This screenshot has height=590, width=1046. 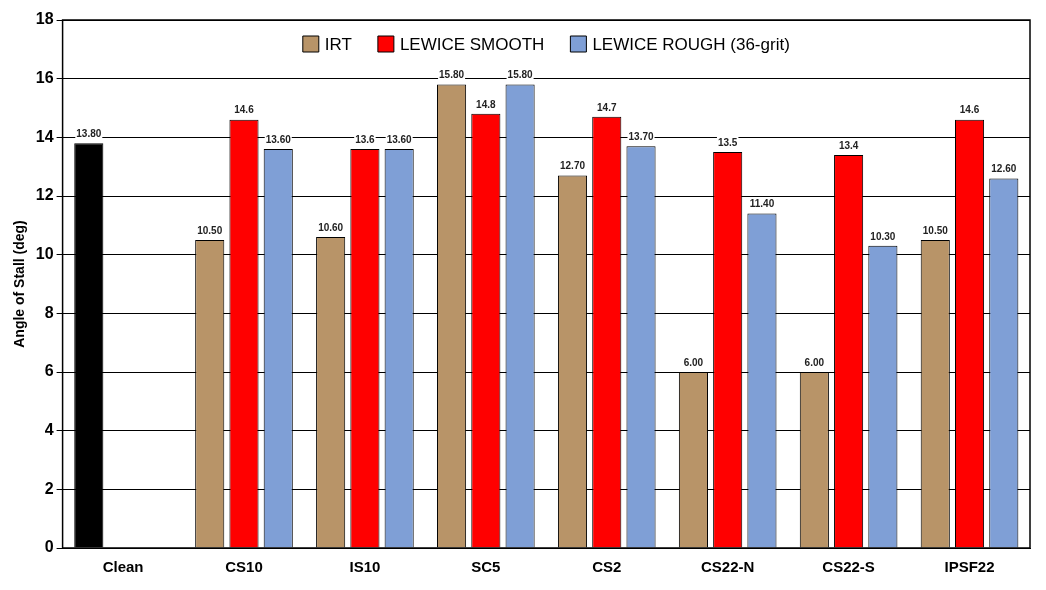 I want to click on data-label: 10.30, so click(x=883, y=236).